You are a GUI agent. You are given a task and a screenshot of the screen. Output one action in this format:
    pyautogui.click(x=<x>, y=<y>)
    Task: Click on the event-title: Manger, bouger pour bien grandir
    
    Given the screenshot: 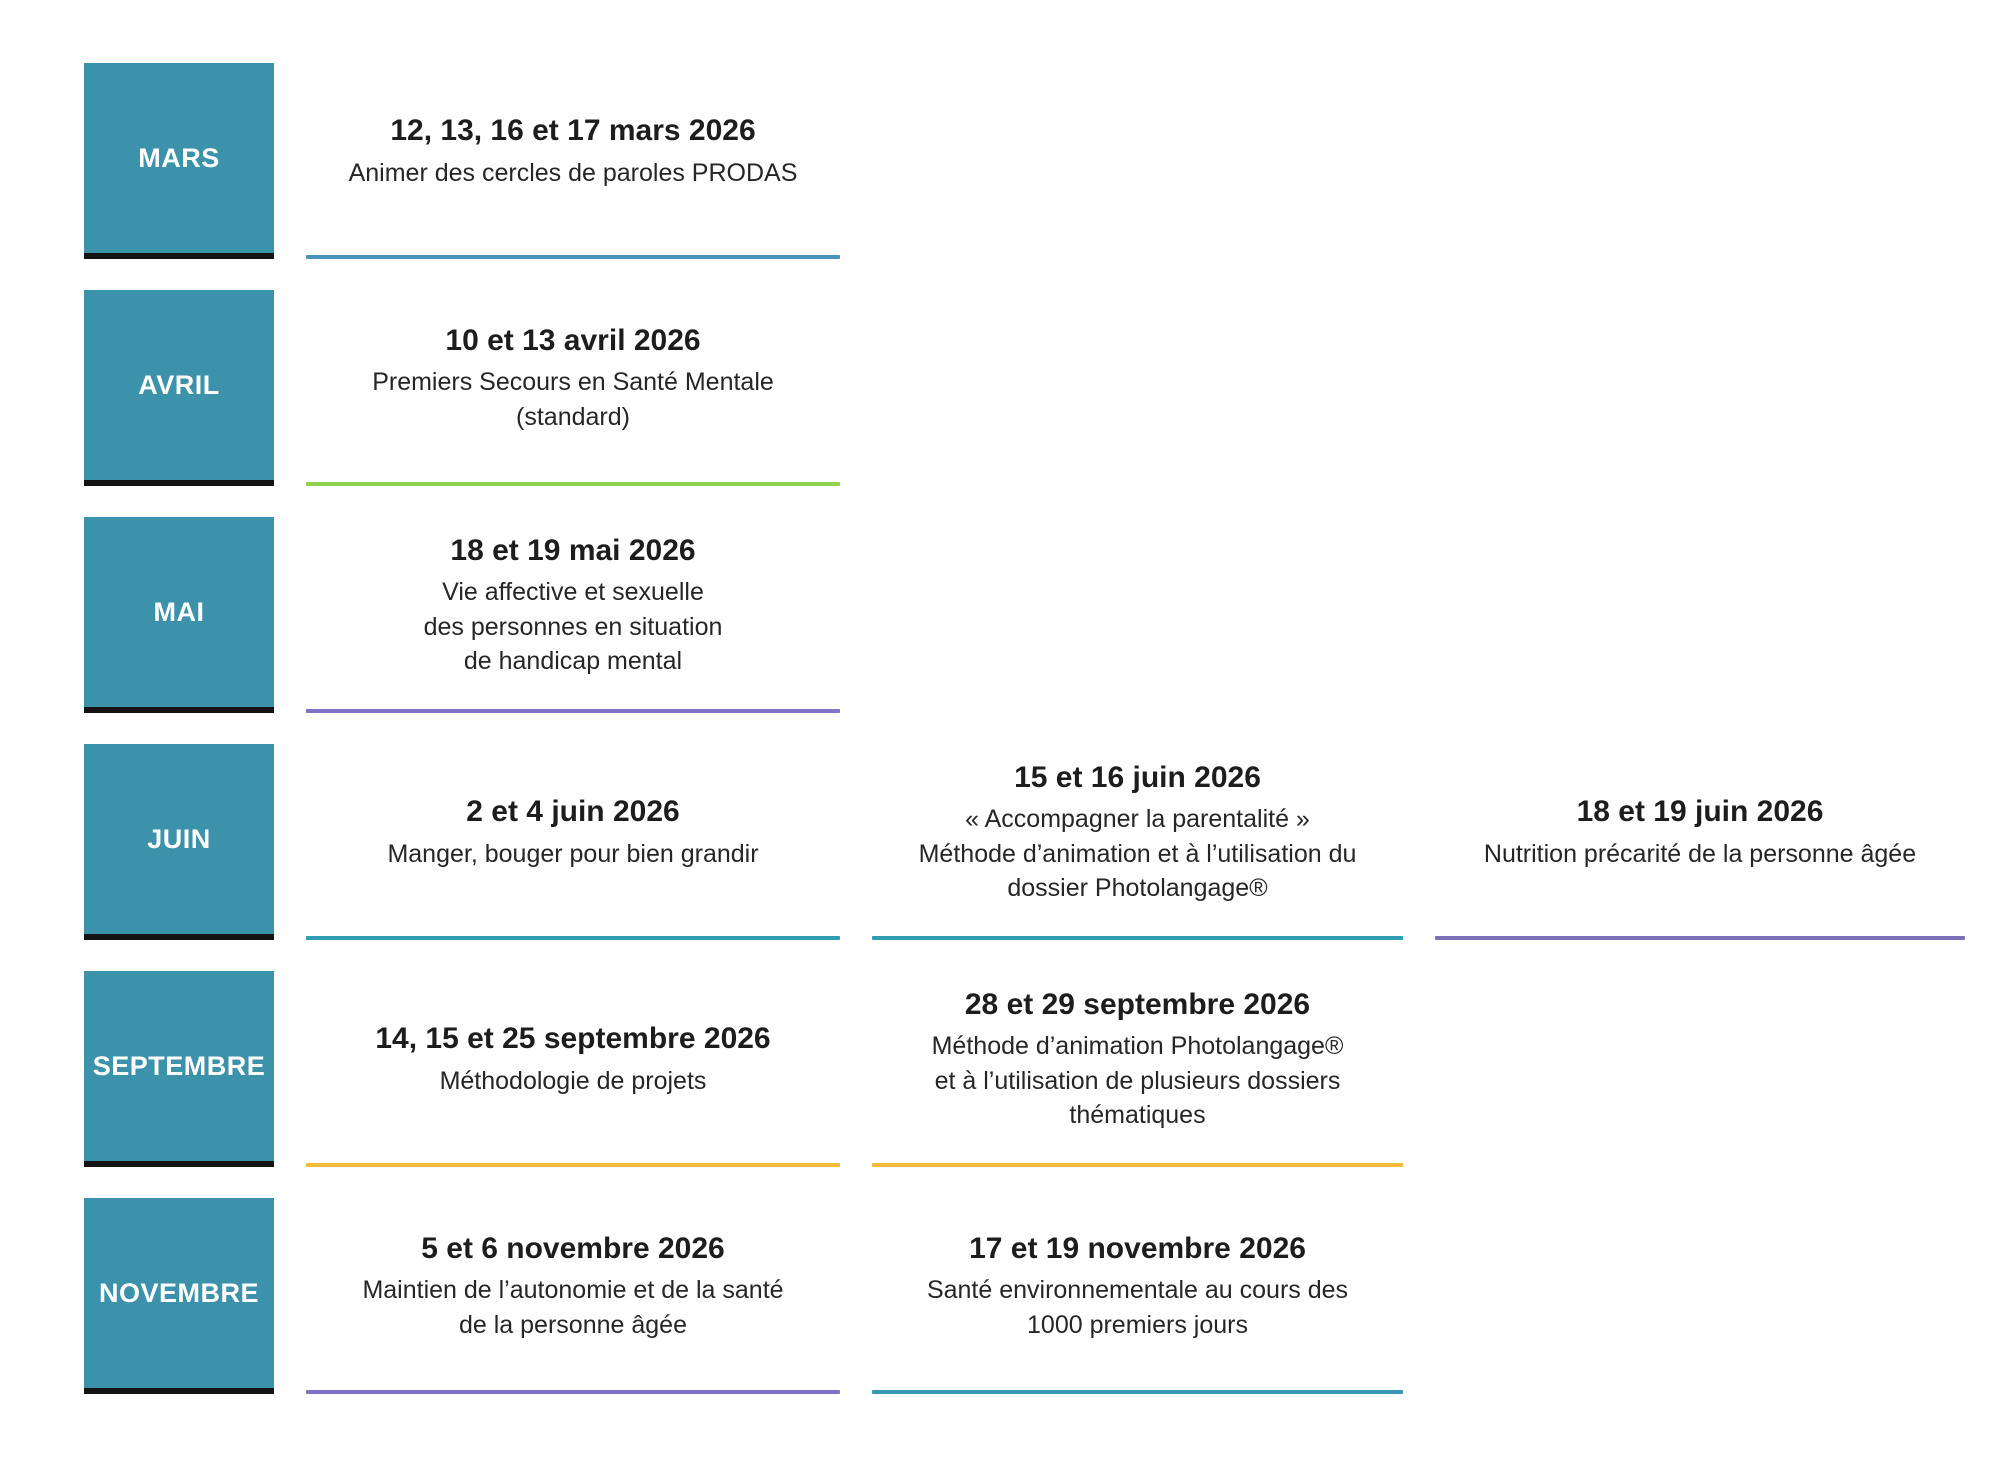 What is the action you would take?
    pyautogui.click(x=572, y=854)
    